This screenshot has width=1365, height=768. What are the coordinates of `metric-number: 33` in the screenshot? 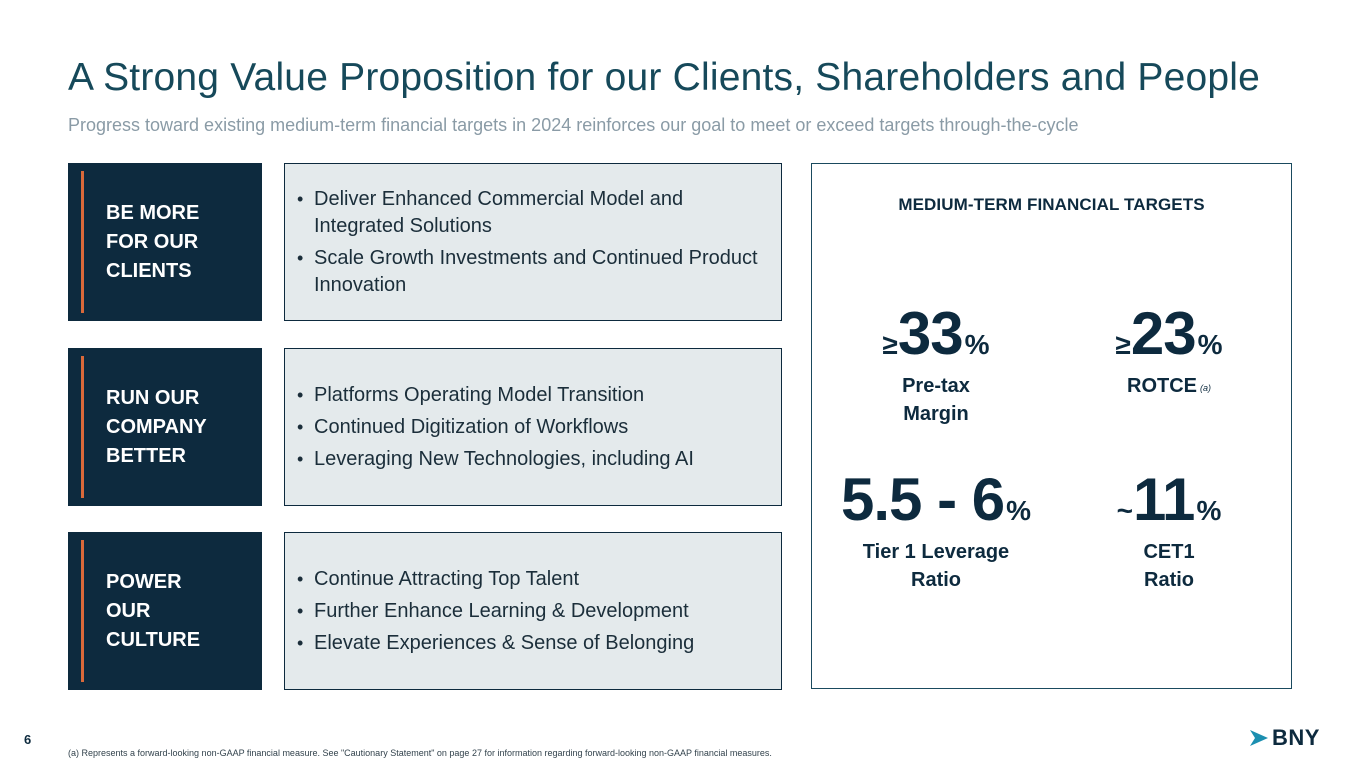 It's located at (930, 333).